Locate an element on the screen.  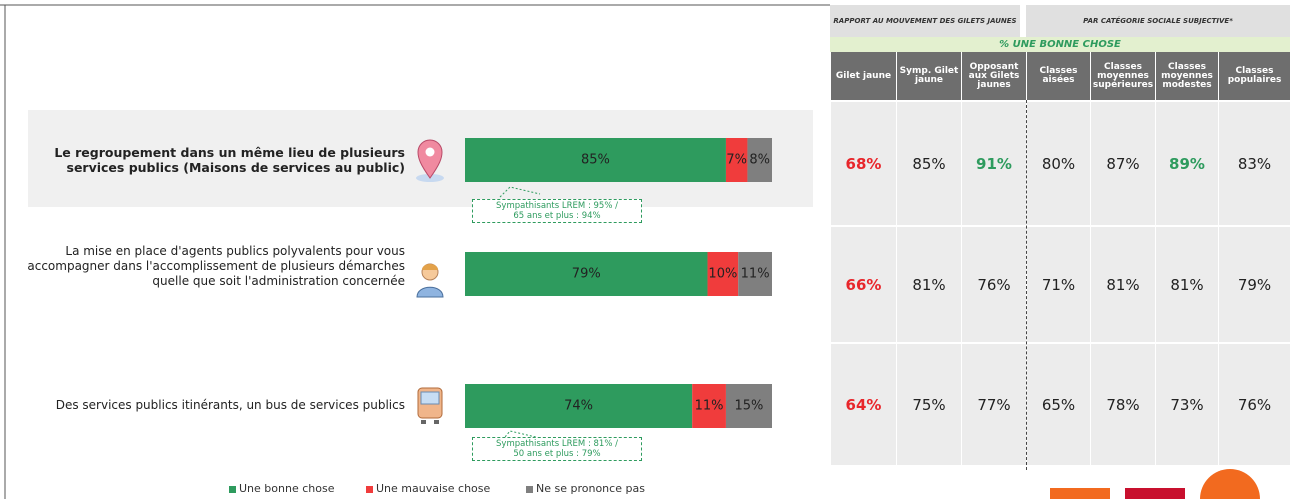
table-cell: 77% is located at coordinates (993, 403).